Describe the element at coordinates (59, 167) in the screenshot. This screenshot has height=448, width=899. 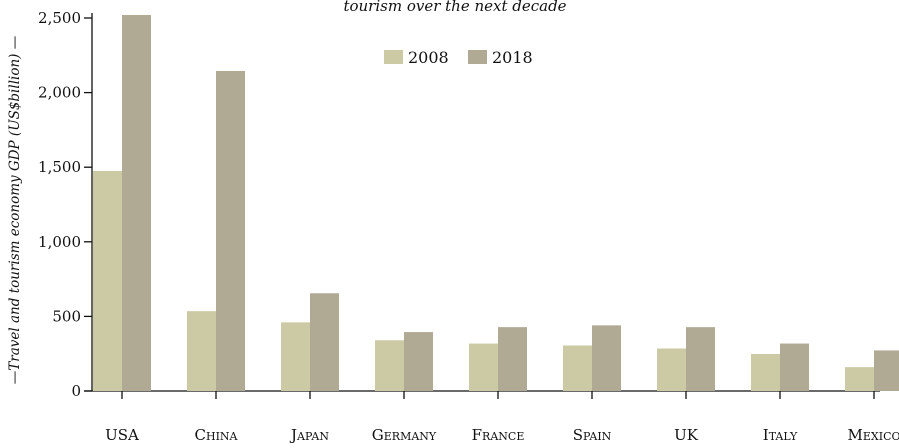
I see `y-tick-label: 1,500` at that location.